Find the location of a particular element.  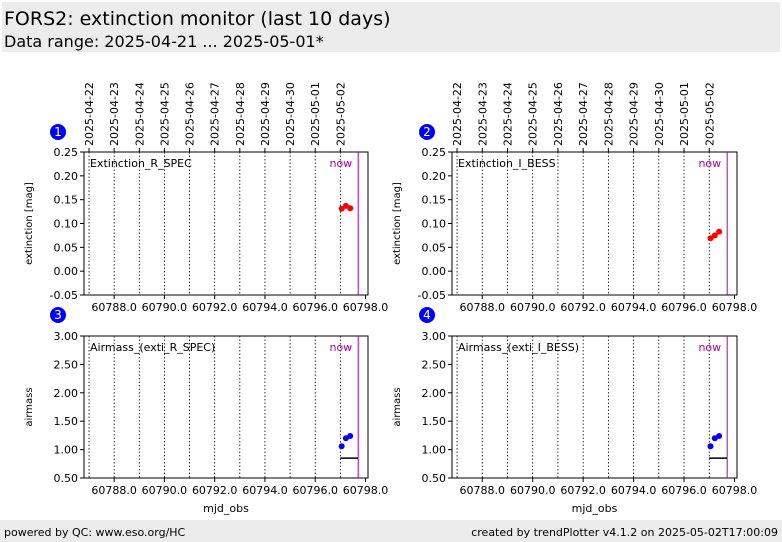

footer-powered-by: powered by QC: www.eso.org/HC is located at coordinates (95, 532).